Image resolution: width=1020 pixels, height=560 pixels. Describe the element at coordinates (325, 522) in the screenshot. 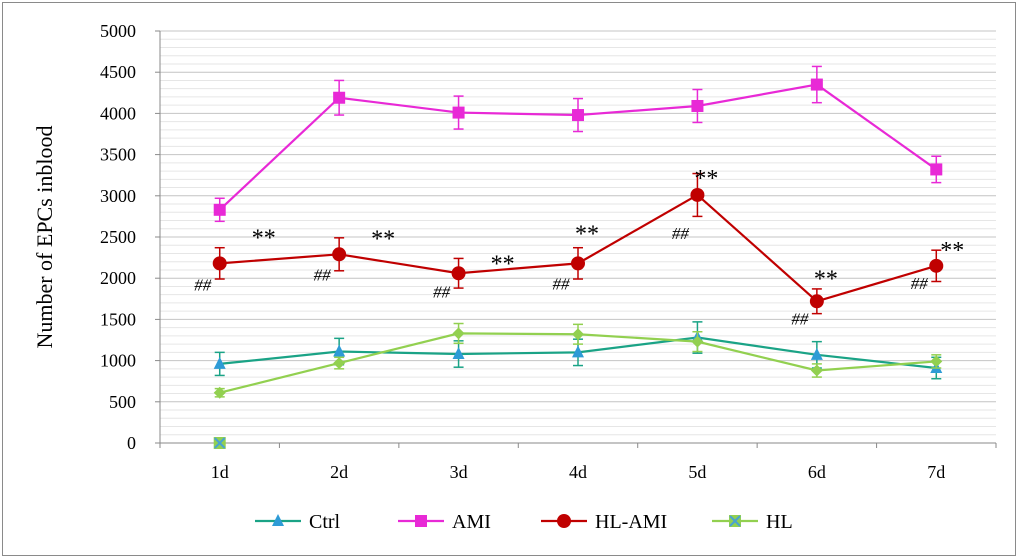

I see `legend-label: Ctrl` at that location.